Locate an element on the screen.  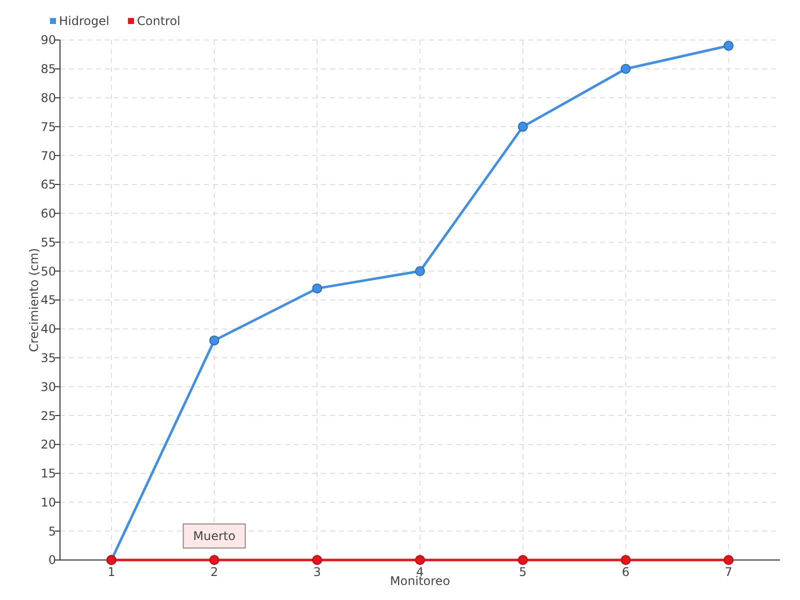
y-tick-label: 20 is located at coordinates (48, 445).